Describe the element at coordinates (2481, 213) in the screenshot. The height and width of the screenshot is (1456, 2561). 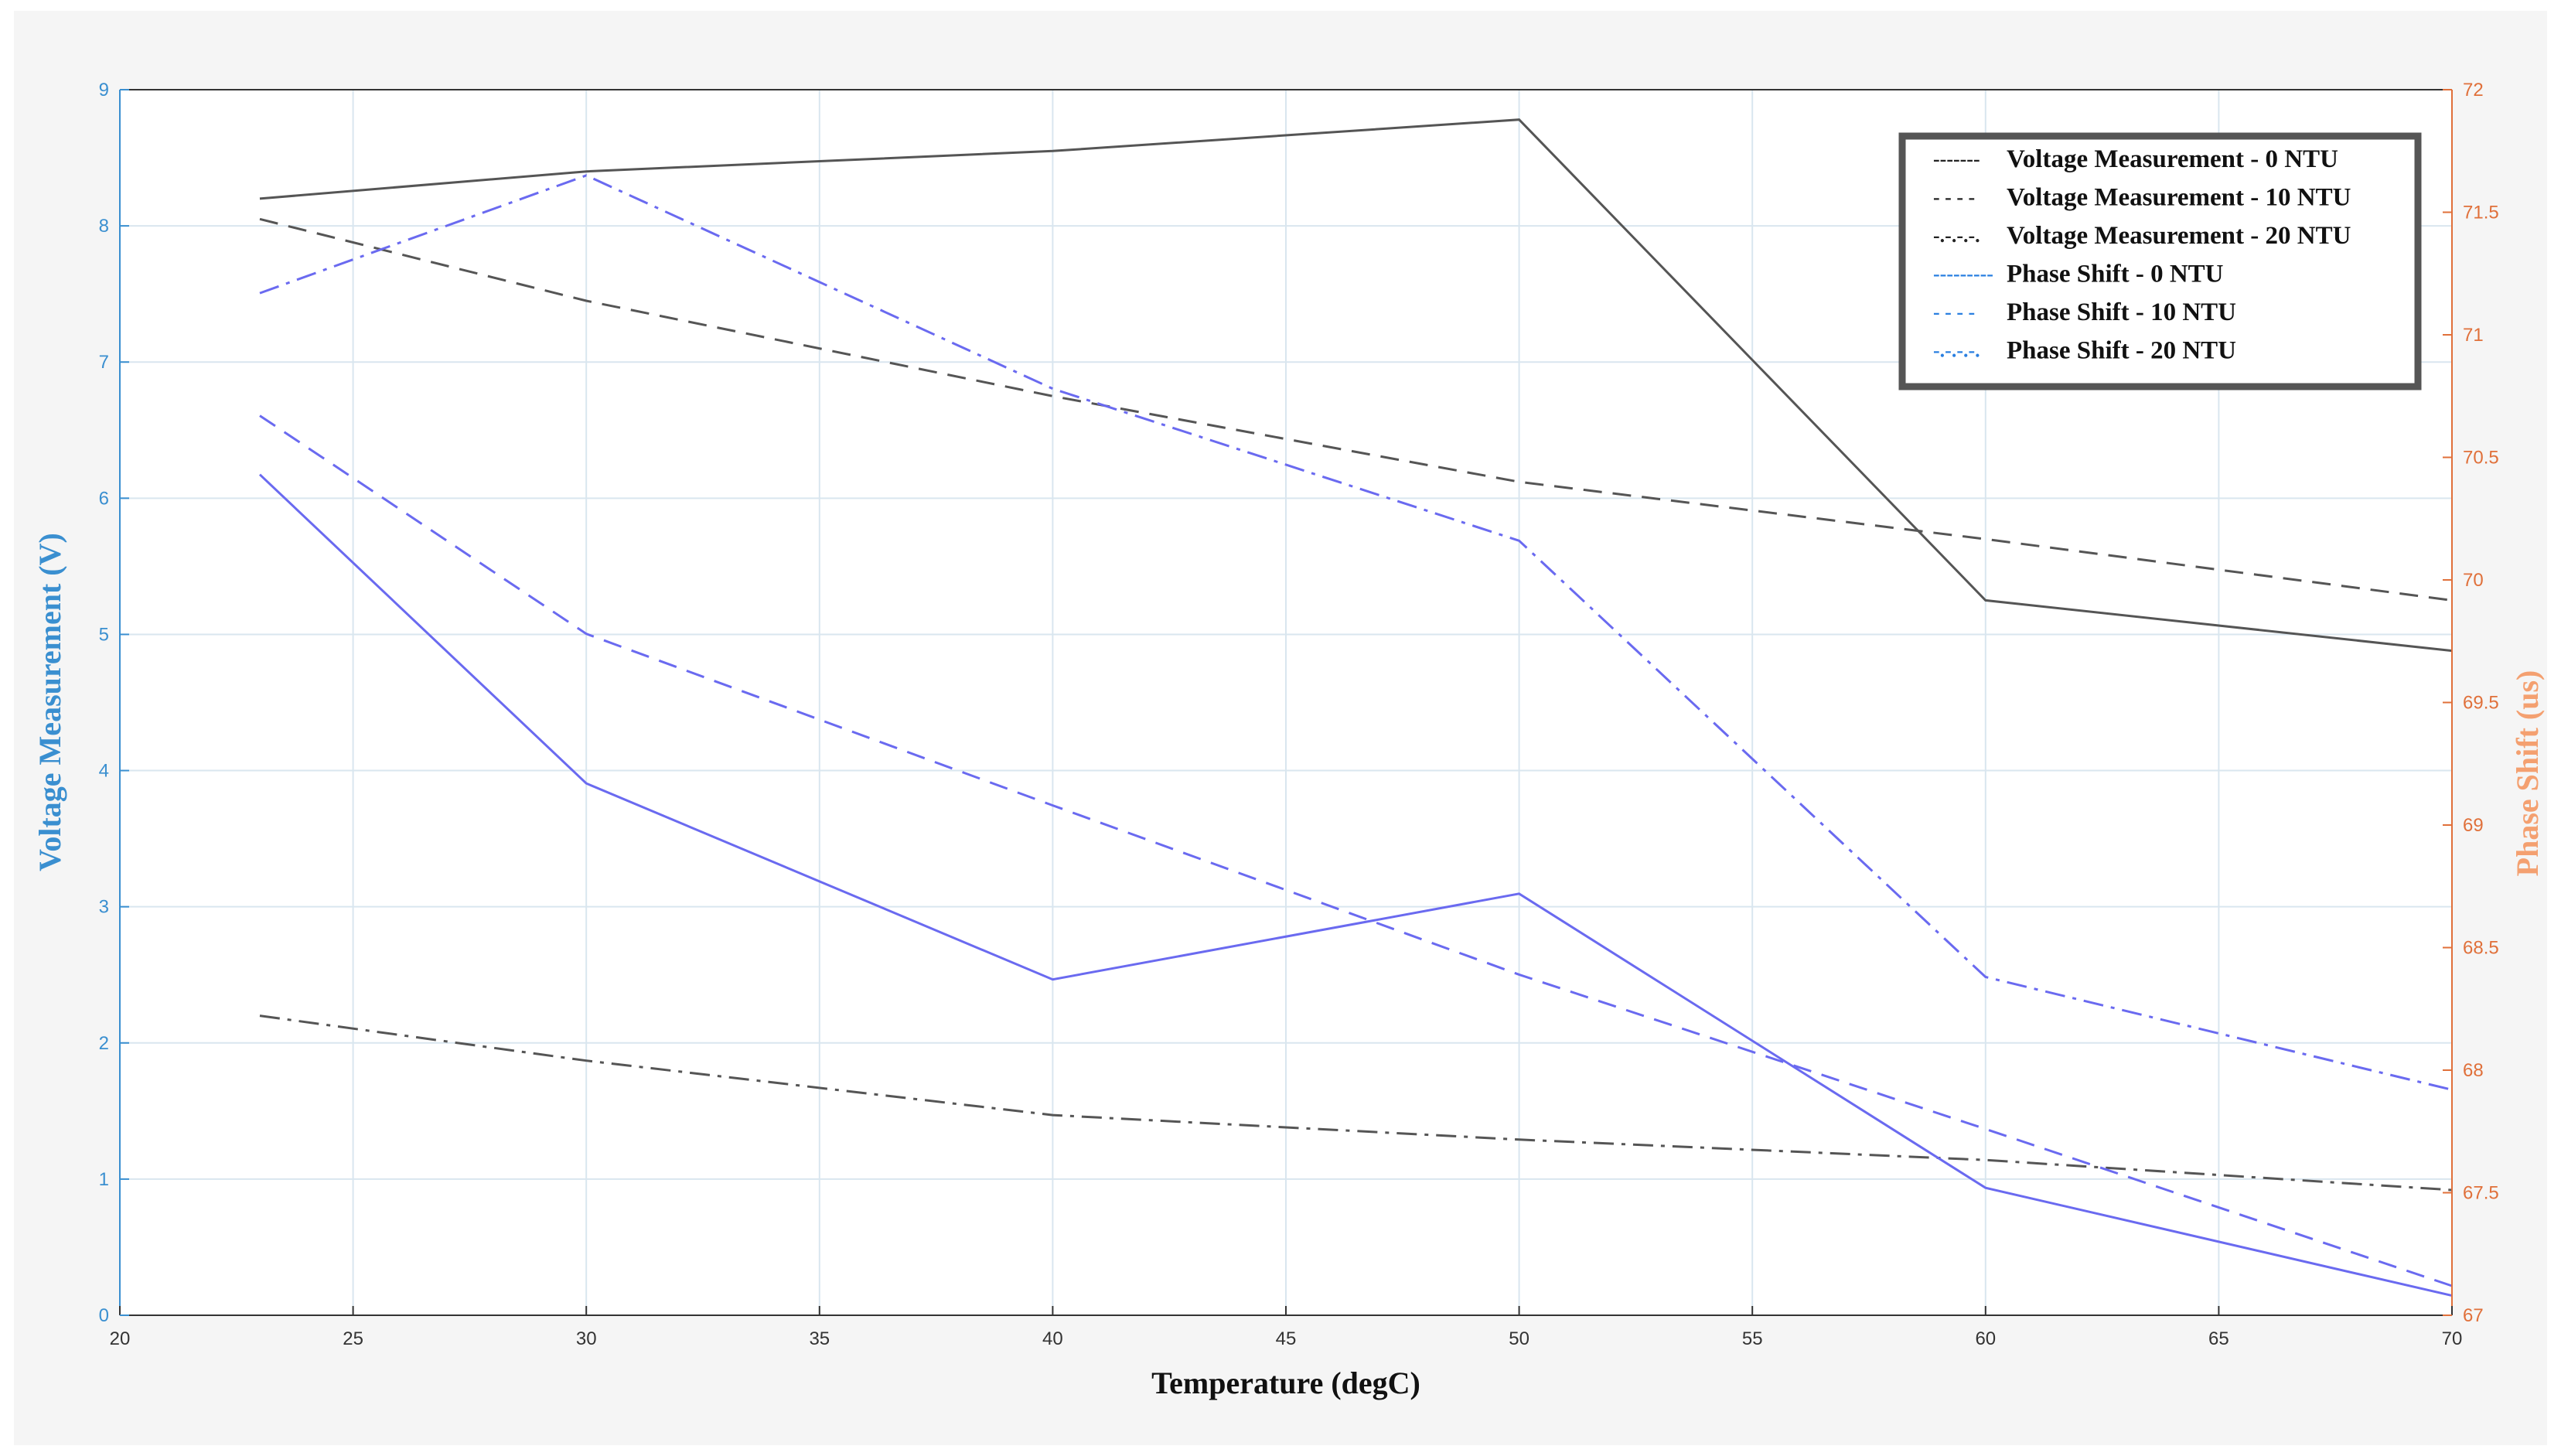
I see `right-tick-label: 71.5` at that location.